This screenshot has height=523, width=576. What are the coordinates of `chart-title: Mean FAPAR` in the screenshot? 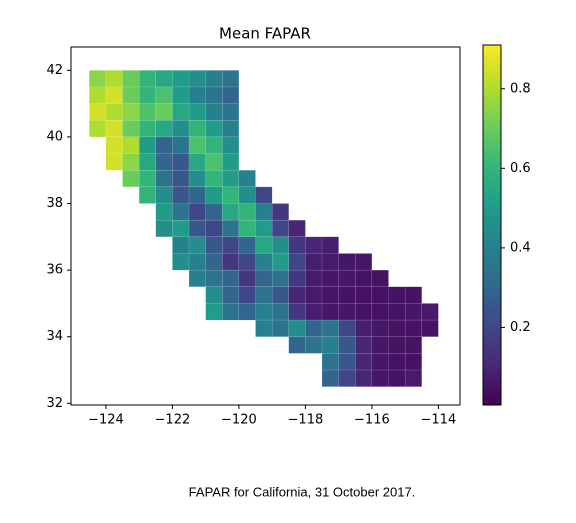 It's located at (265, 34).